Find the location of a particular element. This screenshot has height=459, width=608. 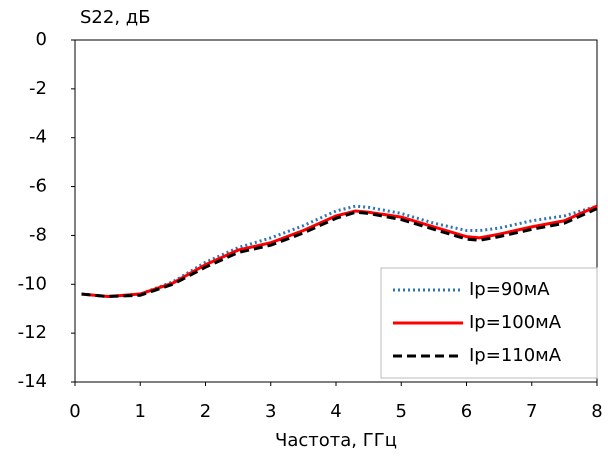

legend-label: Ip=90мА is located at coordinates (509, 289).